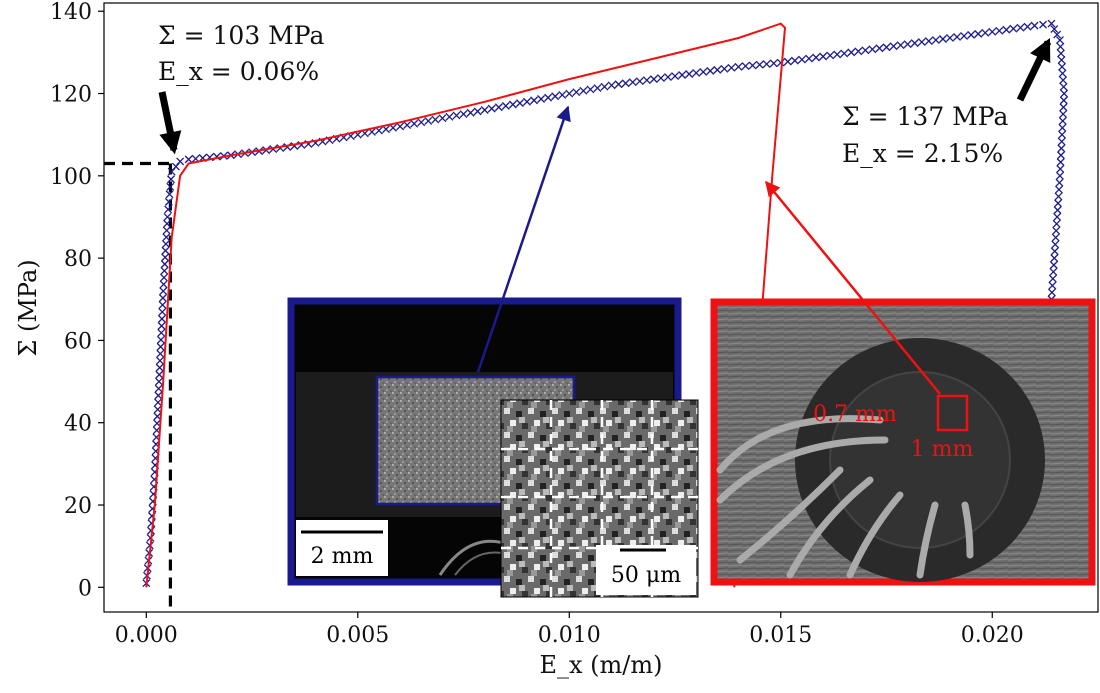  What do you see at coordinates (853, 287) in the screenshot?
I see `connector-arrow-red` at bounding box center [853, 287].